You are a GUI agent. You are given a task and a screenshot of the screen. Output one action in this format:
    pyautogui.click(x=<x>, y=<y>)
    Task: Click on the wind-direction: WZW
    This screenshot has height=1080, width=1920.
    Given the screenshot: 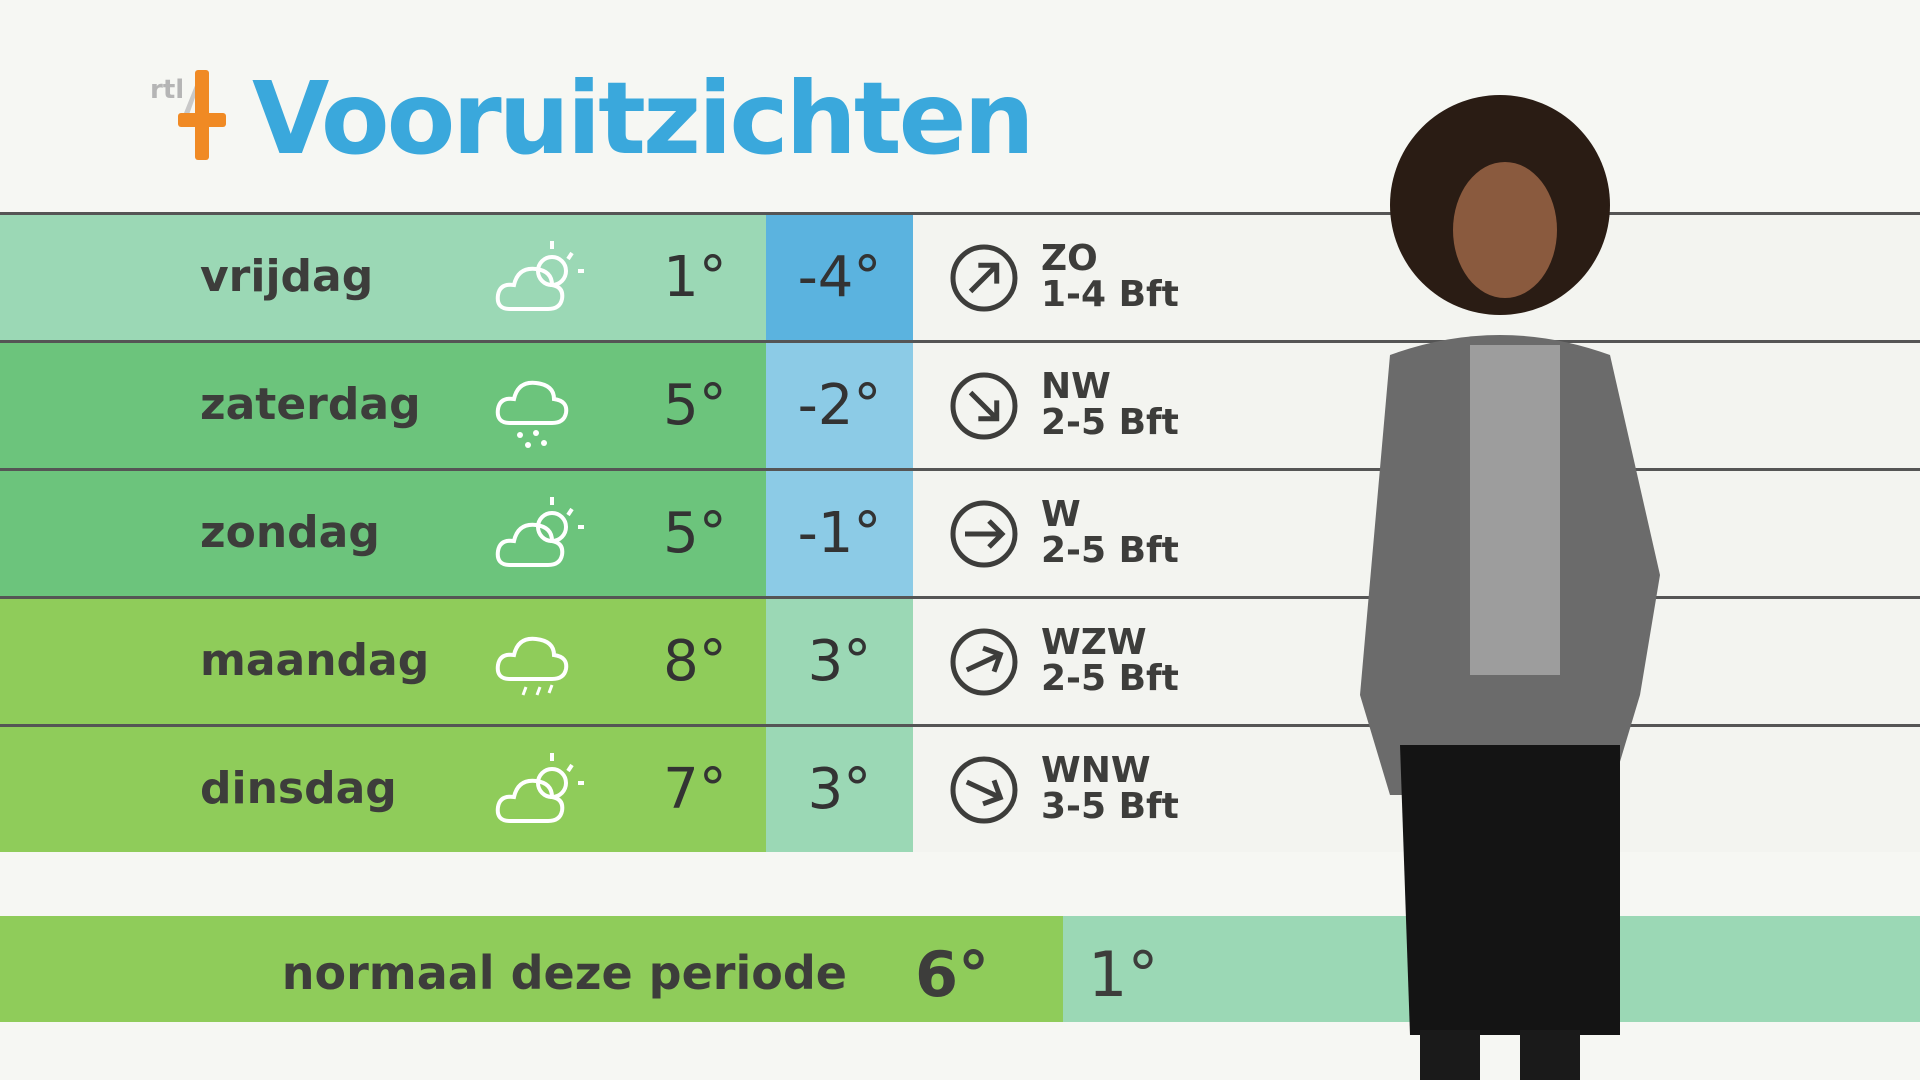 What is the action you would take?
    pyautogui.click(x=1094, y=642)
    